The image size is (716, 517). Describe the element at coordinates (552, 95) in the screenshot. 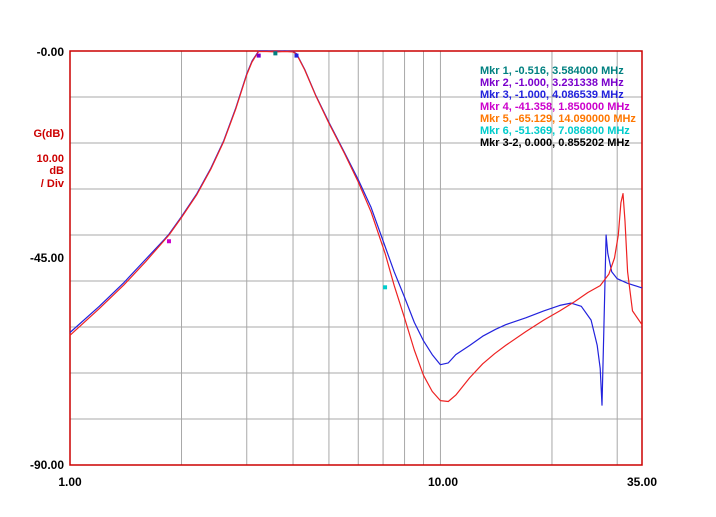

I see `marker-readout: Mkr 3, -1.000, 4.086539 MHz` at that location.